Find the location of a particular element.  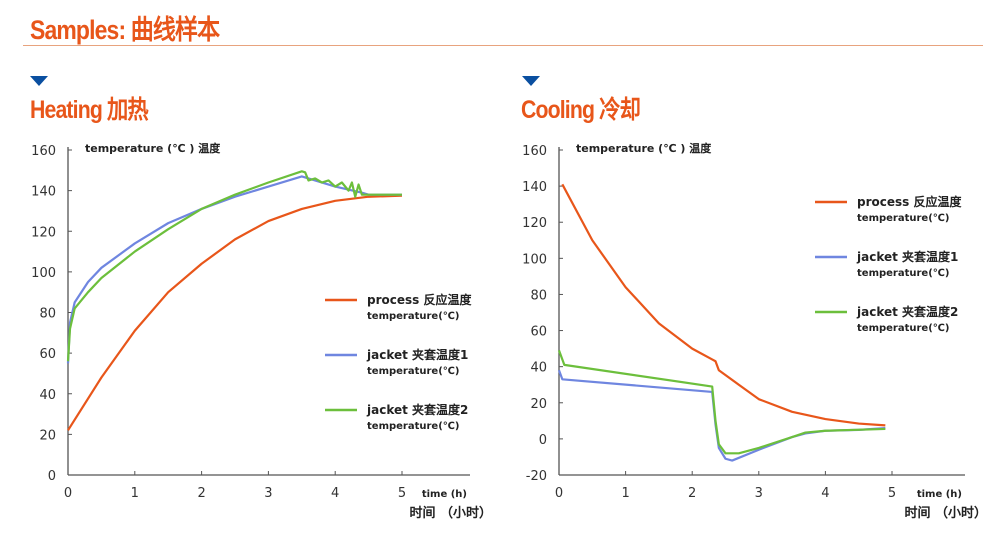

heating-title: Heating 加热 is located at coordinates (89, 110).